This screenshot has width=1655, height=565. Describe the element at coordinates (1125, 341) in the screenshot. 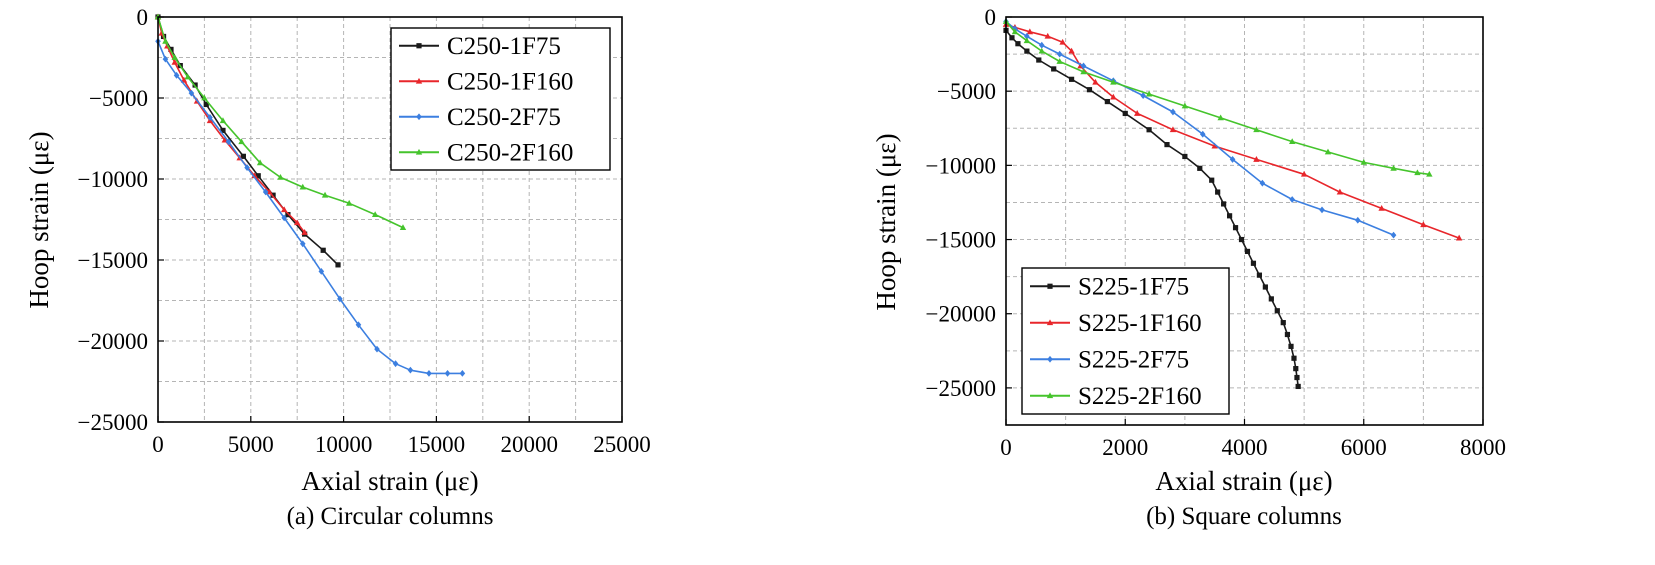

I see `panel-b-legend: S225-1F75 S225-1F160 S225-2F75 S225-2F160` at that location.